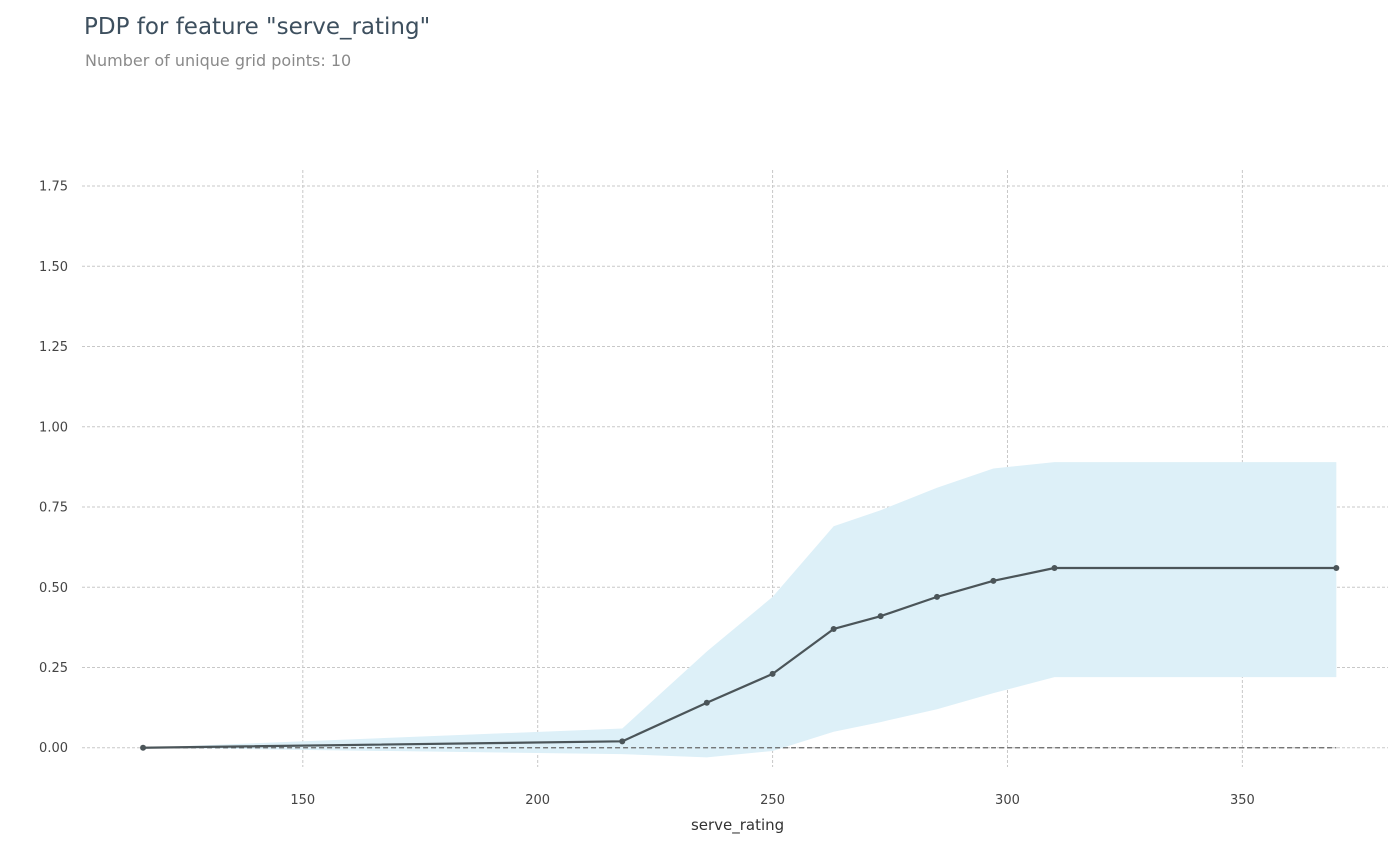  I want to click on y-tick-label: 0.75, so click(53, 508).